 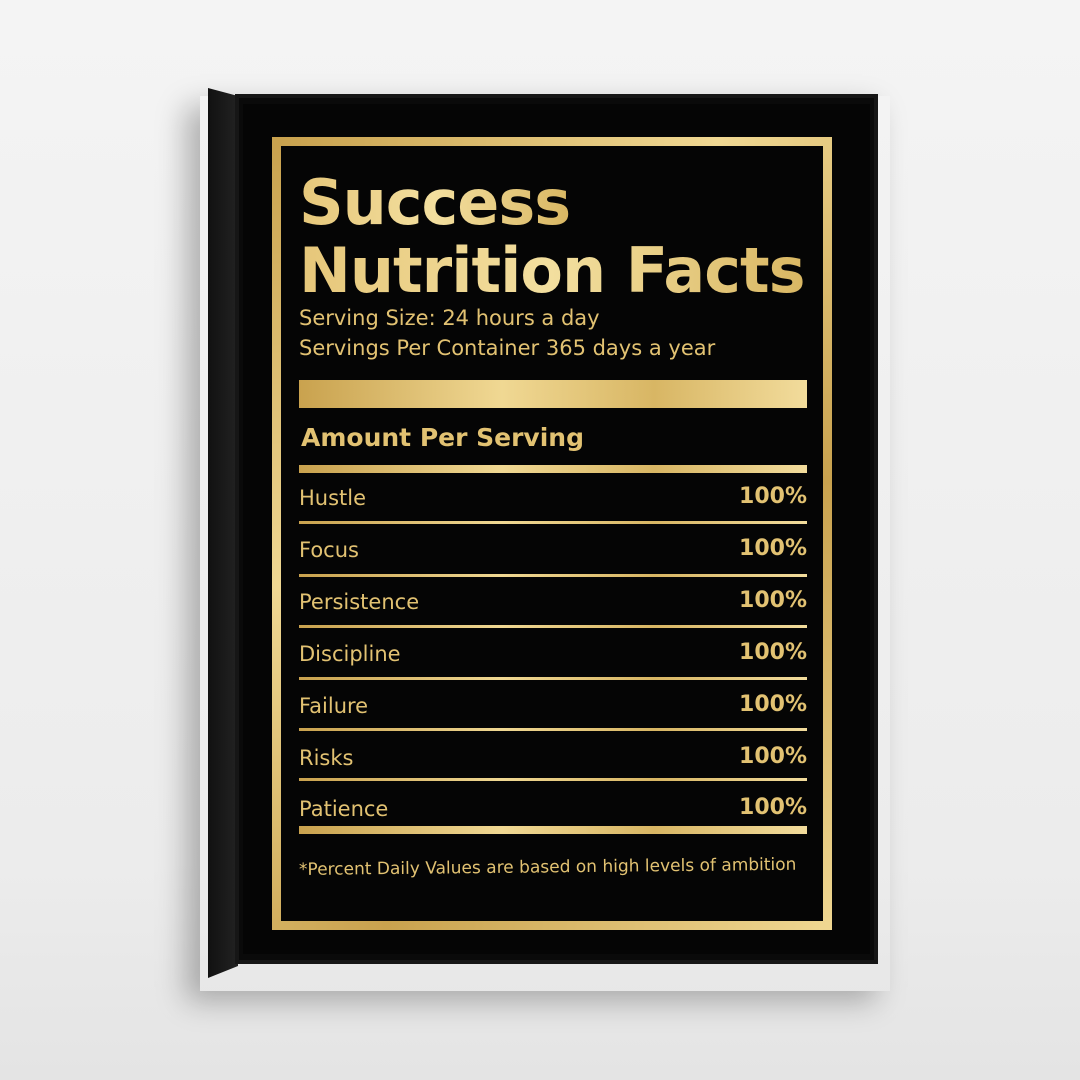 I want to click on title-line-2: Nutrition Facts, so click(x=552, y=270).